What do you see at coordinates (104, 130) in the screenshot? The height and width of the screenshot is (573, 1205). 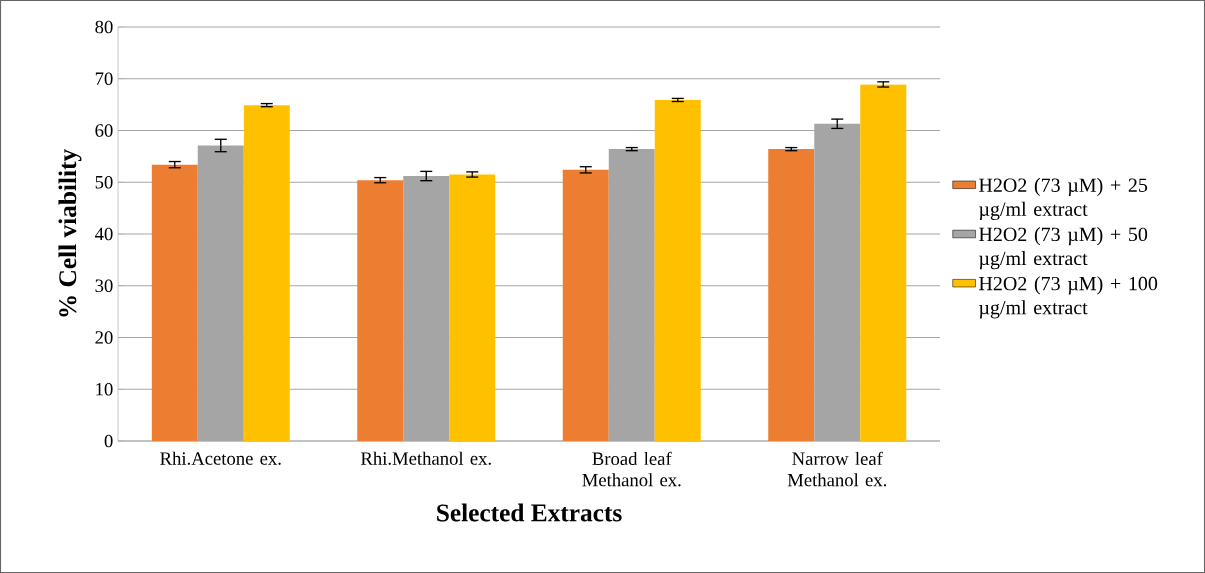 I see `y-tick-label: 60` at bounding box center [104, 130].